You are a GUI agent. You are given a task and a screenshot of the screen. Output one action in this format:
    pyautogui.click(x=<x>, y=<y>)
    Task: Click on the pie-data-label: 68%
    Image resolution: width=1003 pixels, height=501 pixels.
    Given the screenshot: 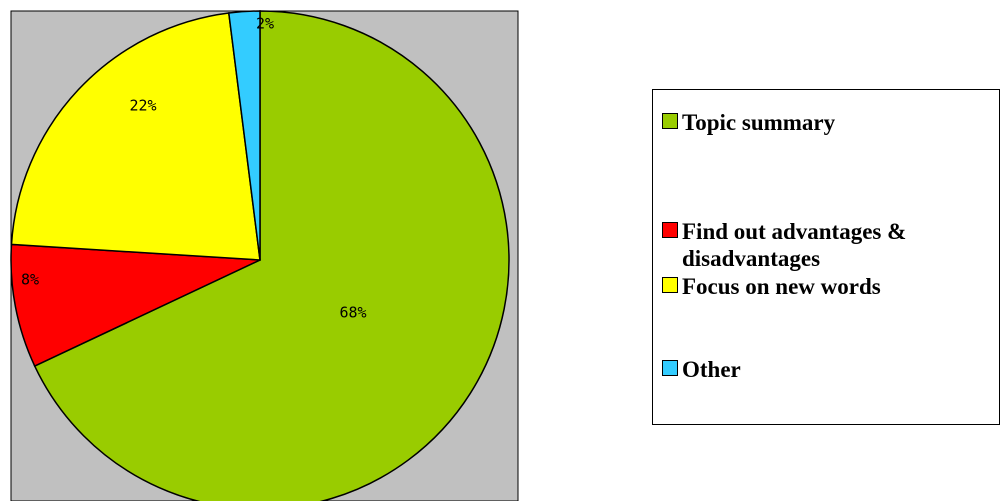 What is the action you would take?
    pyautogui.click(x=352, y=313)
    